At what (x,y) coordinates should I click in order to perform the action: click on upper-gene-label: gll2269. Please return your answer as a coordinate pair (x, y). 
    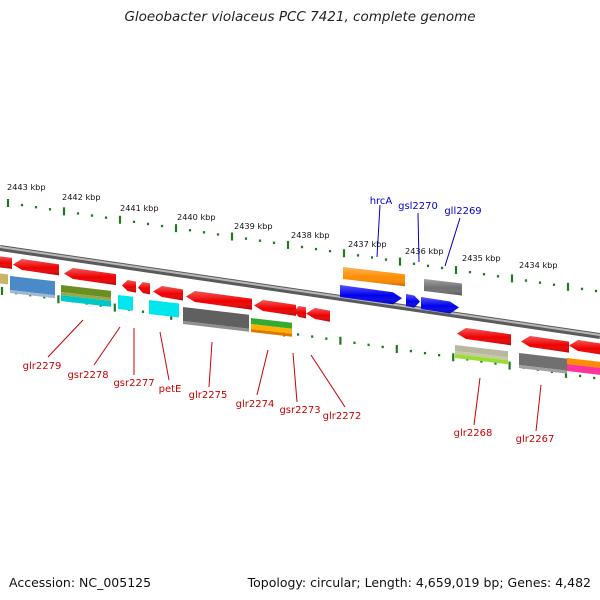
    Looking at the image, I should click on (462, 211).